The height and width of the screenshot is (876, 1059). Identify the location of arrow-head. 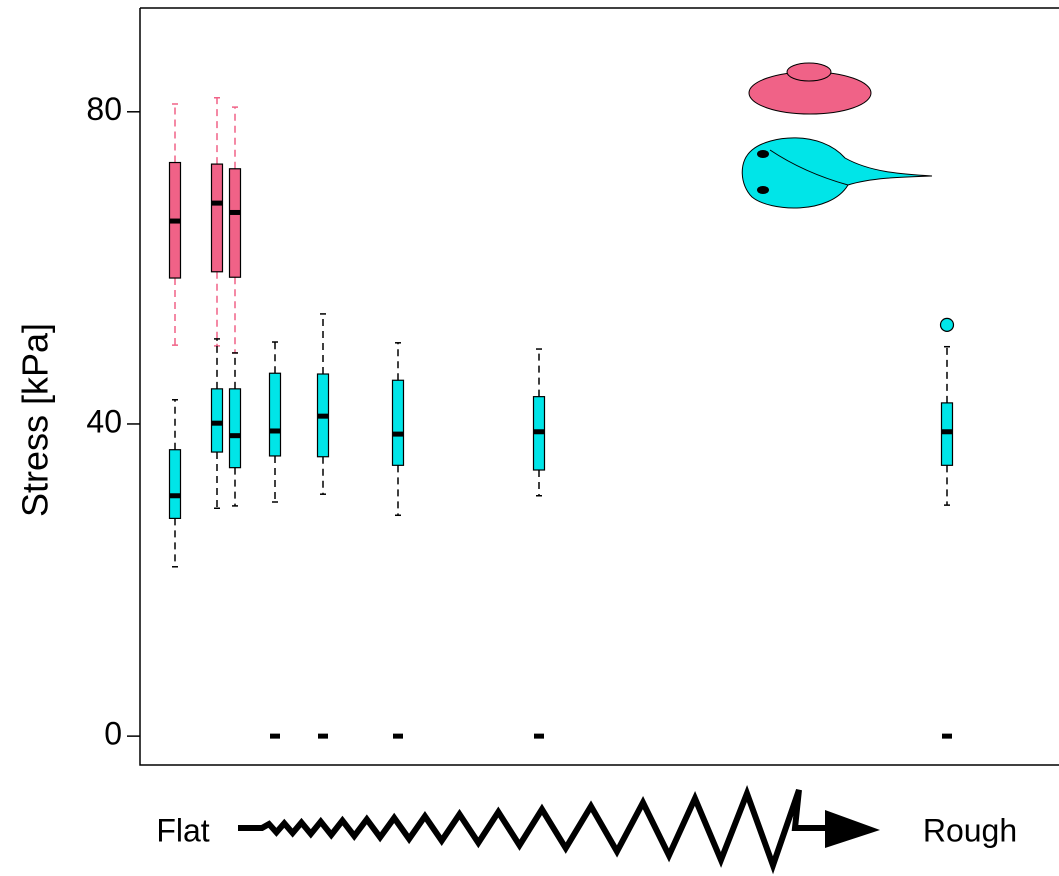
(852, 829).